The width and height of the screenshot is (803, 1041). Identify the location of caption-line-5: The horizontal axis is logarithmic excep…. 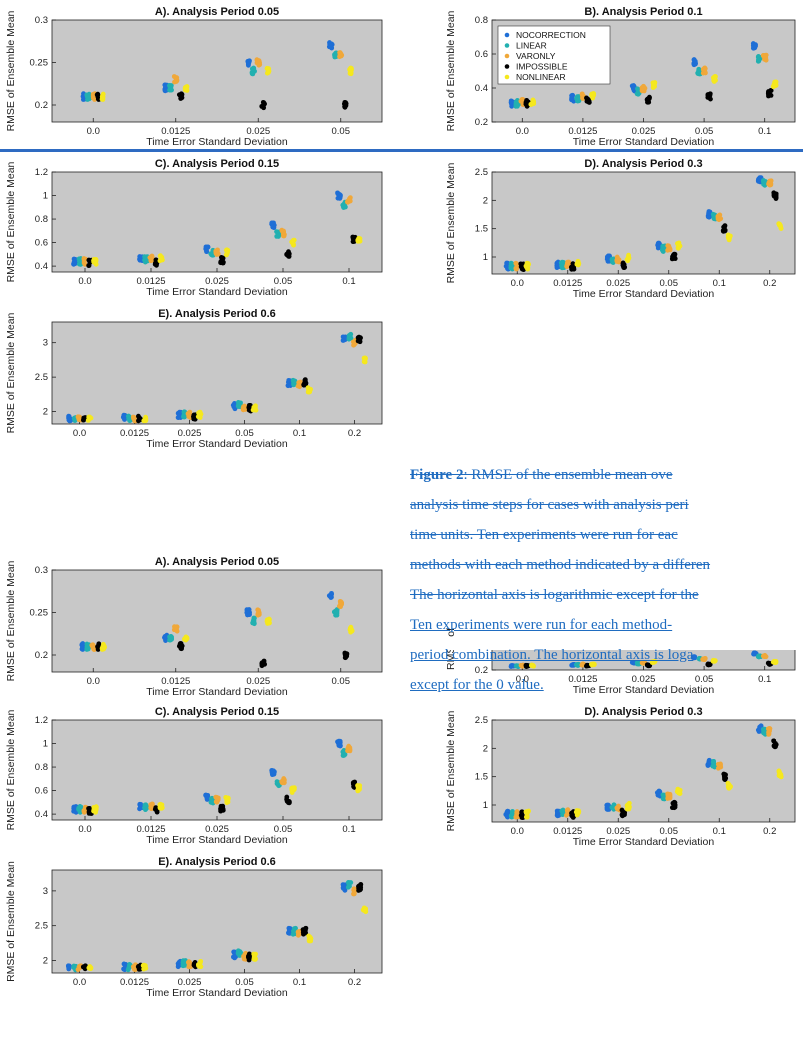
(554, 595).